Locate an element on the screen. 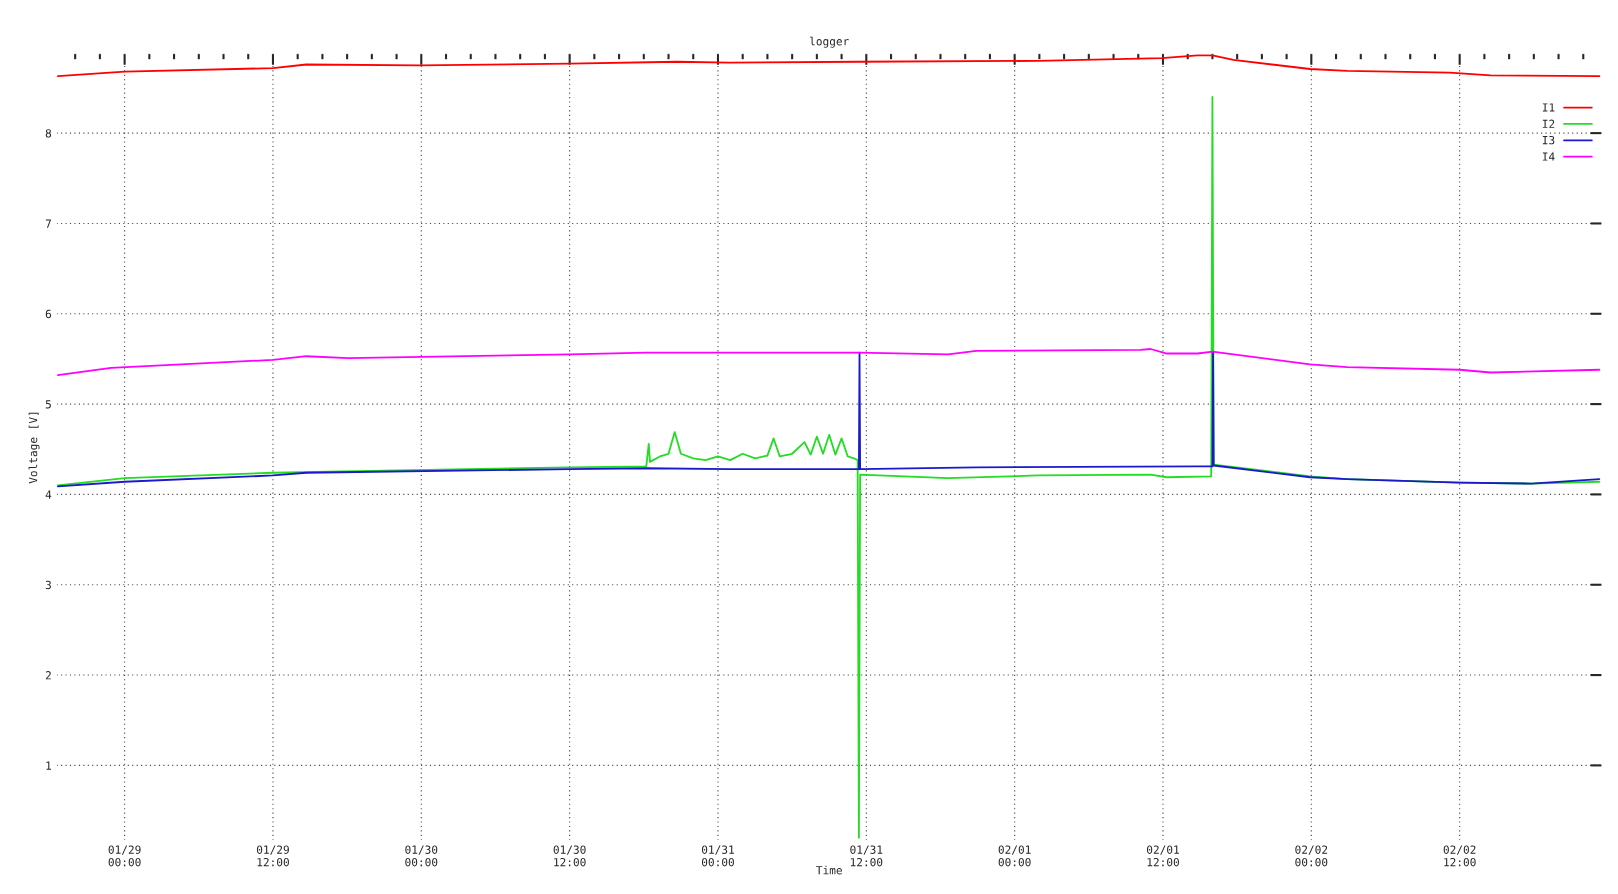 Image resolution: width=1618 pixels, height=894 pixels. x-tick-label: 01/29 00:00 is located at coordinates (124, 856).